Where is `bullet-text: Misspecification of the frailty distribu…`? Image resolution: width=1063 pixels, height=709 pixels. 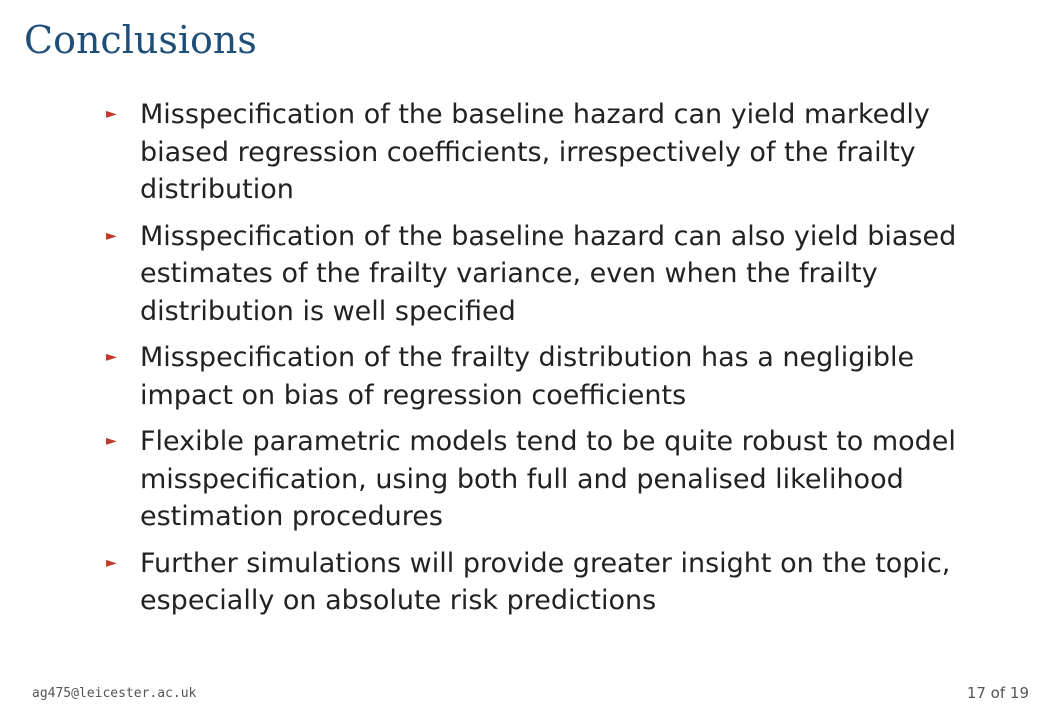 bullet-text: Misspecification of the frailty distribu… is located at coordinates (527, 376).